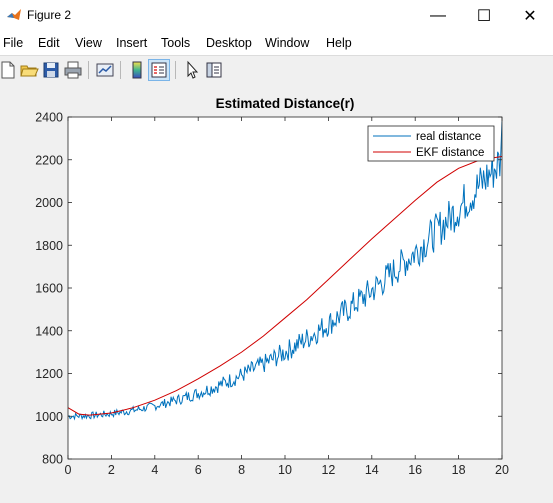 This screenshot has width=553, height=503. Describe the element at coordinates (137, 70) in the screenshot. I see `insert-colorbar-icon` at that location.